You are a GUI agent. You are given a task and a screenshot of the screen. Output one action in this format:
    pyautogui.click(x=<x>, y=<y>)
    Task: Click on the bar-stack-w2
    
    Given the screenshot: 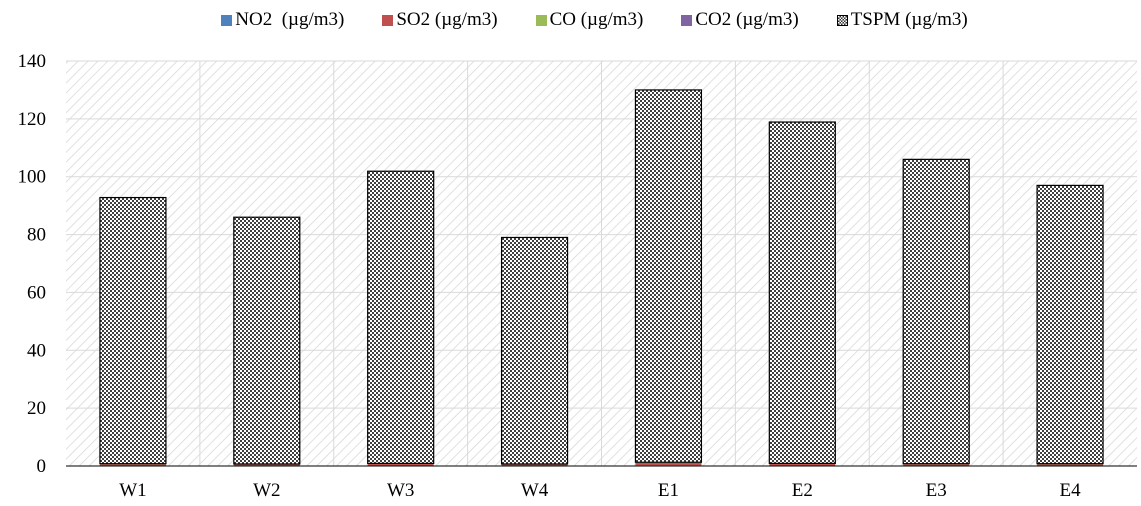 What is the action you would take?
    pyautogui.click(x=267, y=341)
    